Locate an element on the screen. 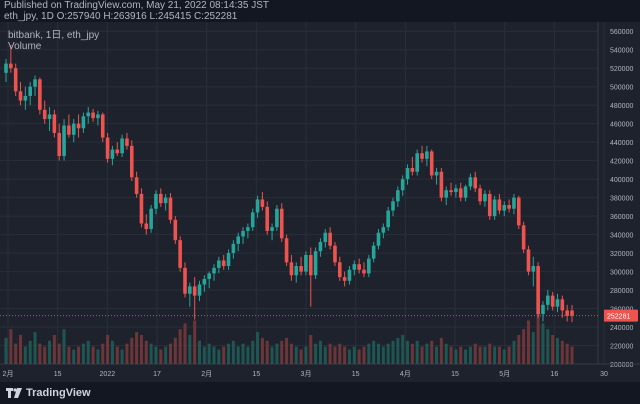  time-tick-label: 2022 is located at coordinates (108, 374).